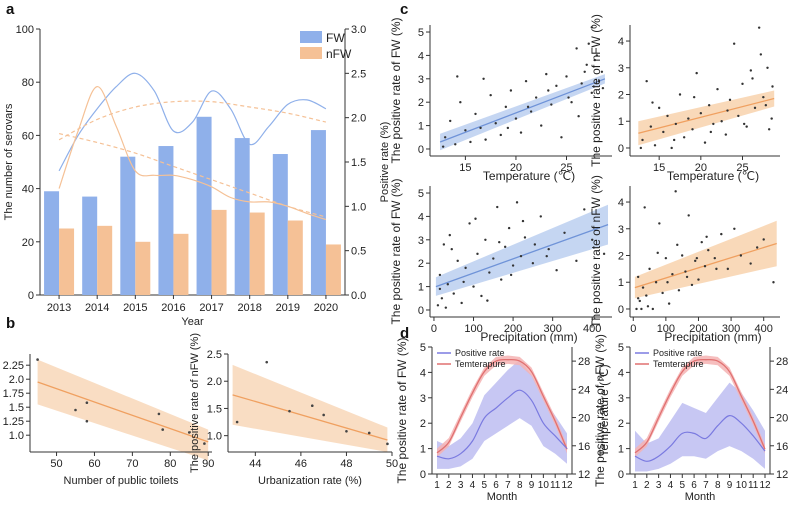 This screenshot has height=509, width=797. Describe the element at coordinates (502, 424) in the screenshot. I see `d1-rate-line` at that location.